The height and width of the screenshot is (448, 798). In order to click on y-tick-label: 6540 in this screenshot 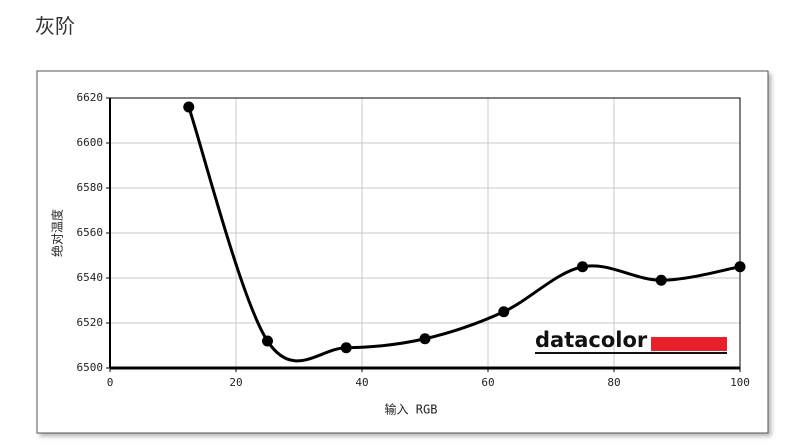, I will do `click(90, 277)`.